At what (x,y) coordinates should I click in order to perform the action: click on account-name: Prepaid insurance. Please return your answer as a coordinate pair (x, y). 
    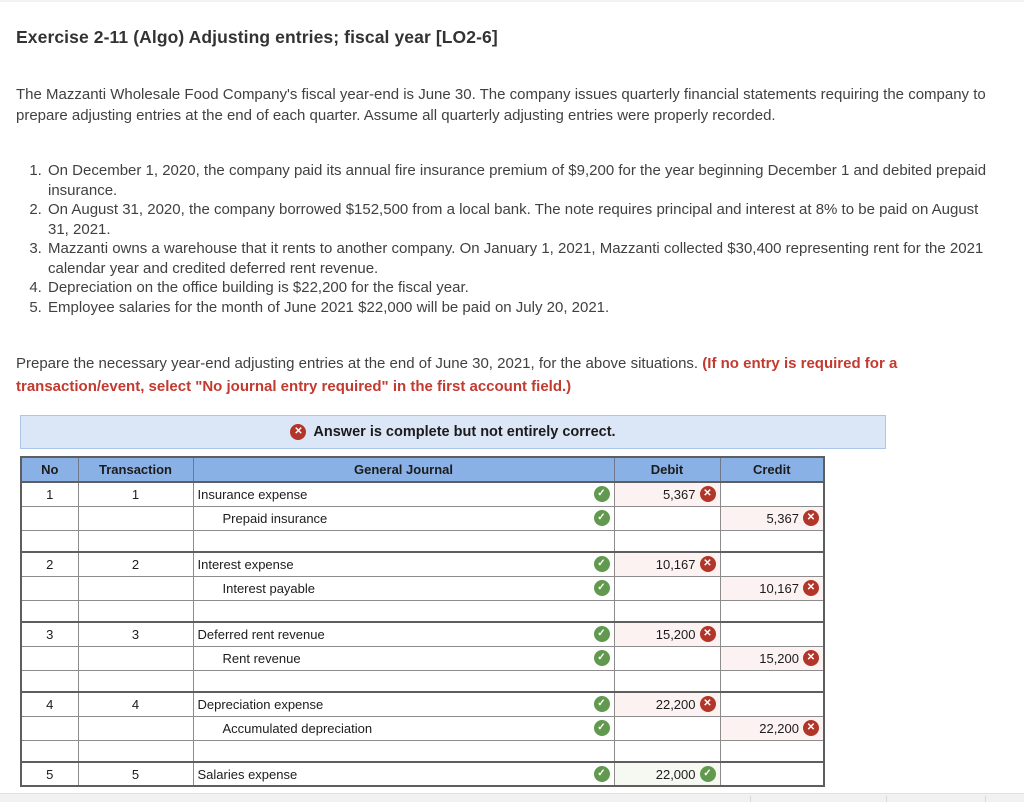
    Looking at the image, I should click on (275, 518).